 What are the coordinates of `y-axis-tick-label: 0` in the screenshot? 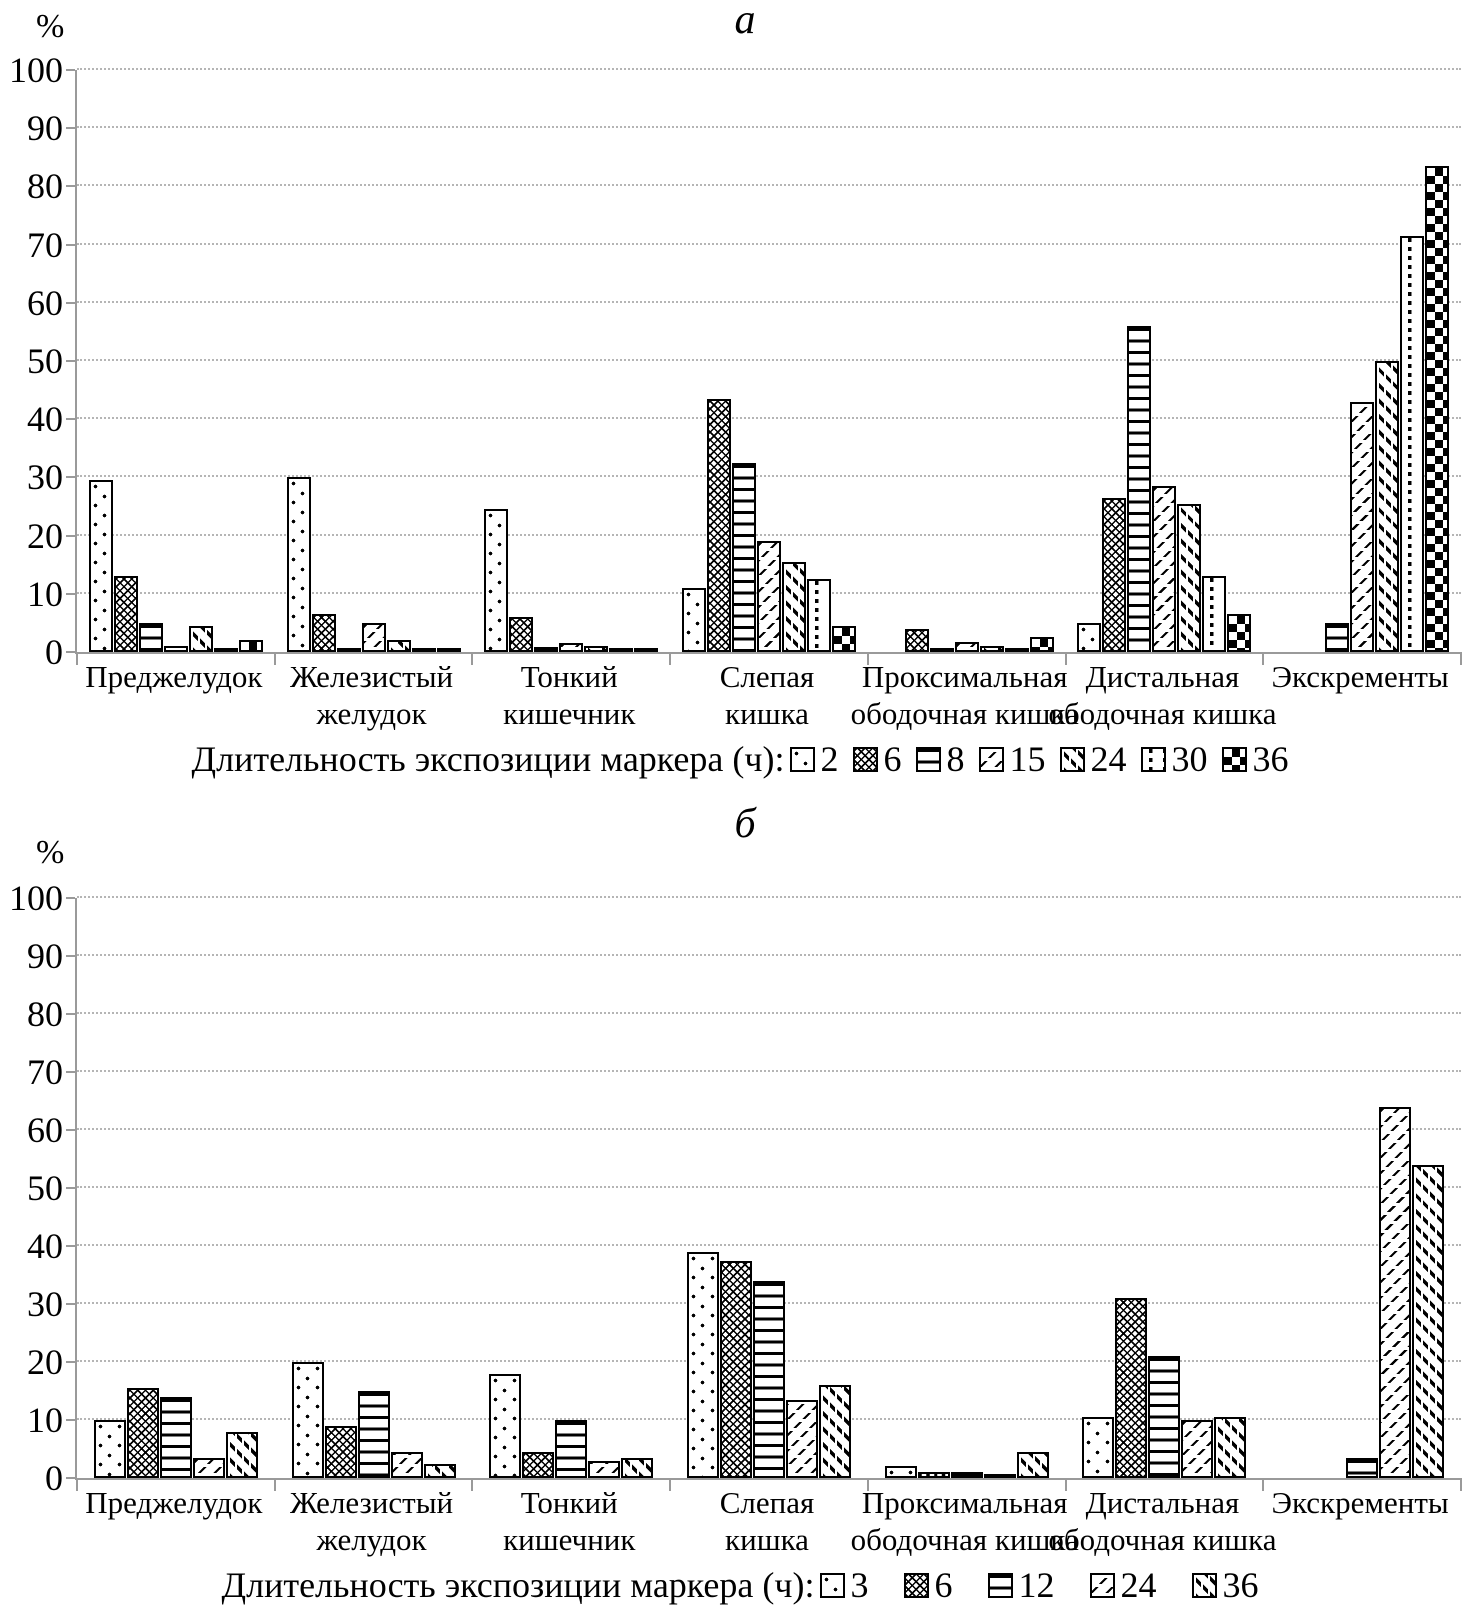 It's located at (54, 1478).